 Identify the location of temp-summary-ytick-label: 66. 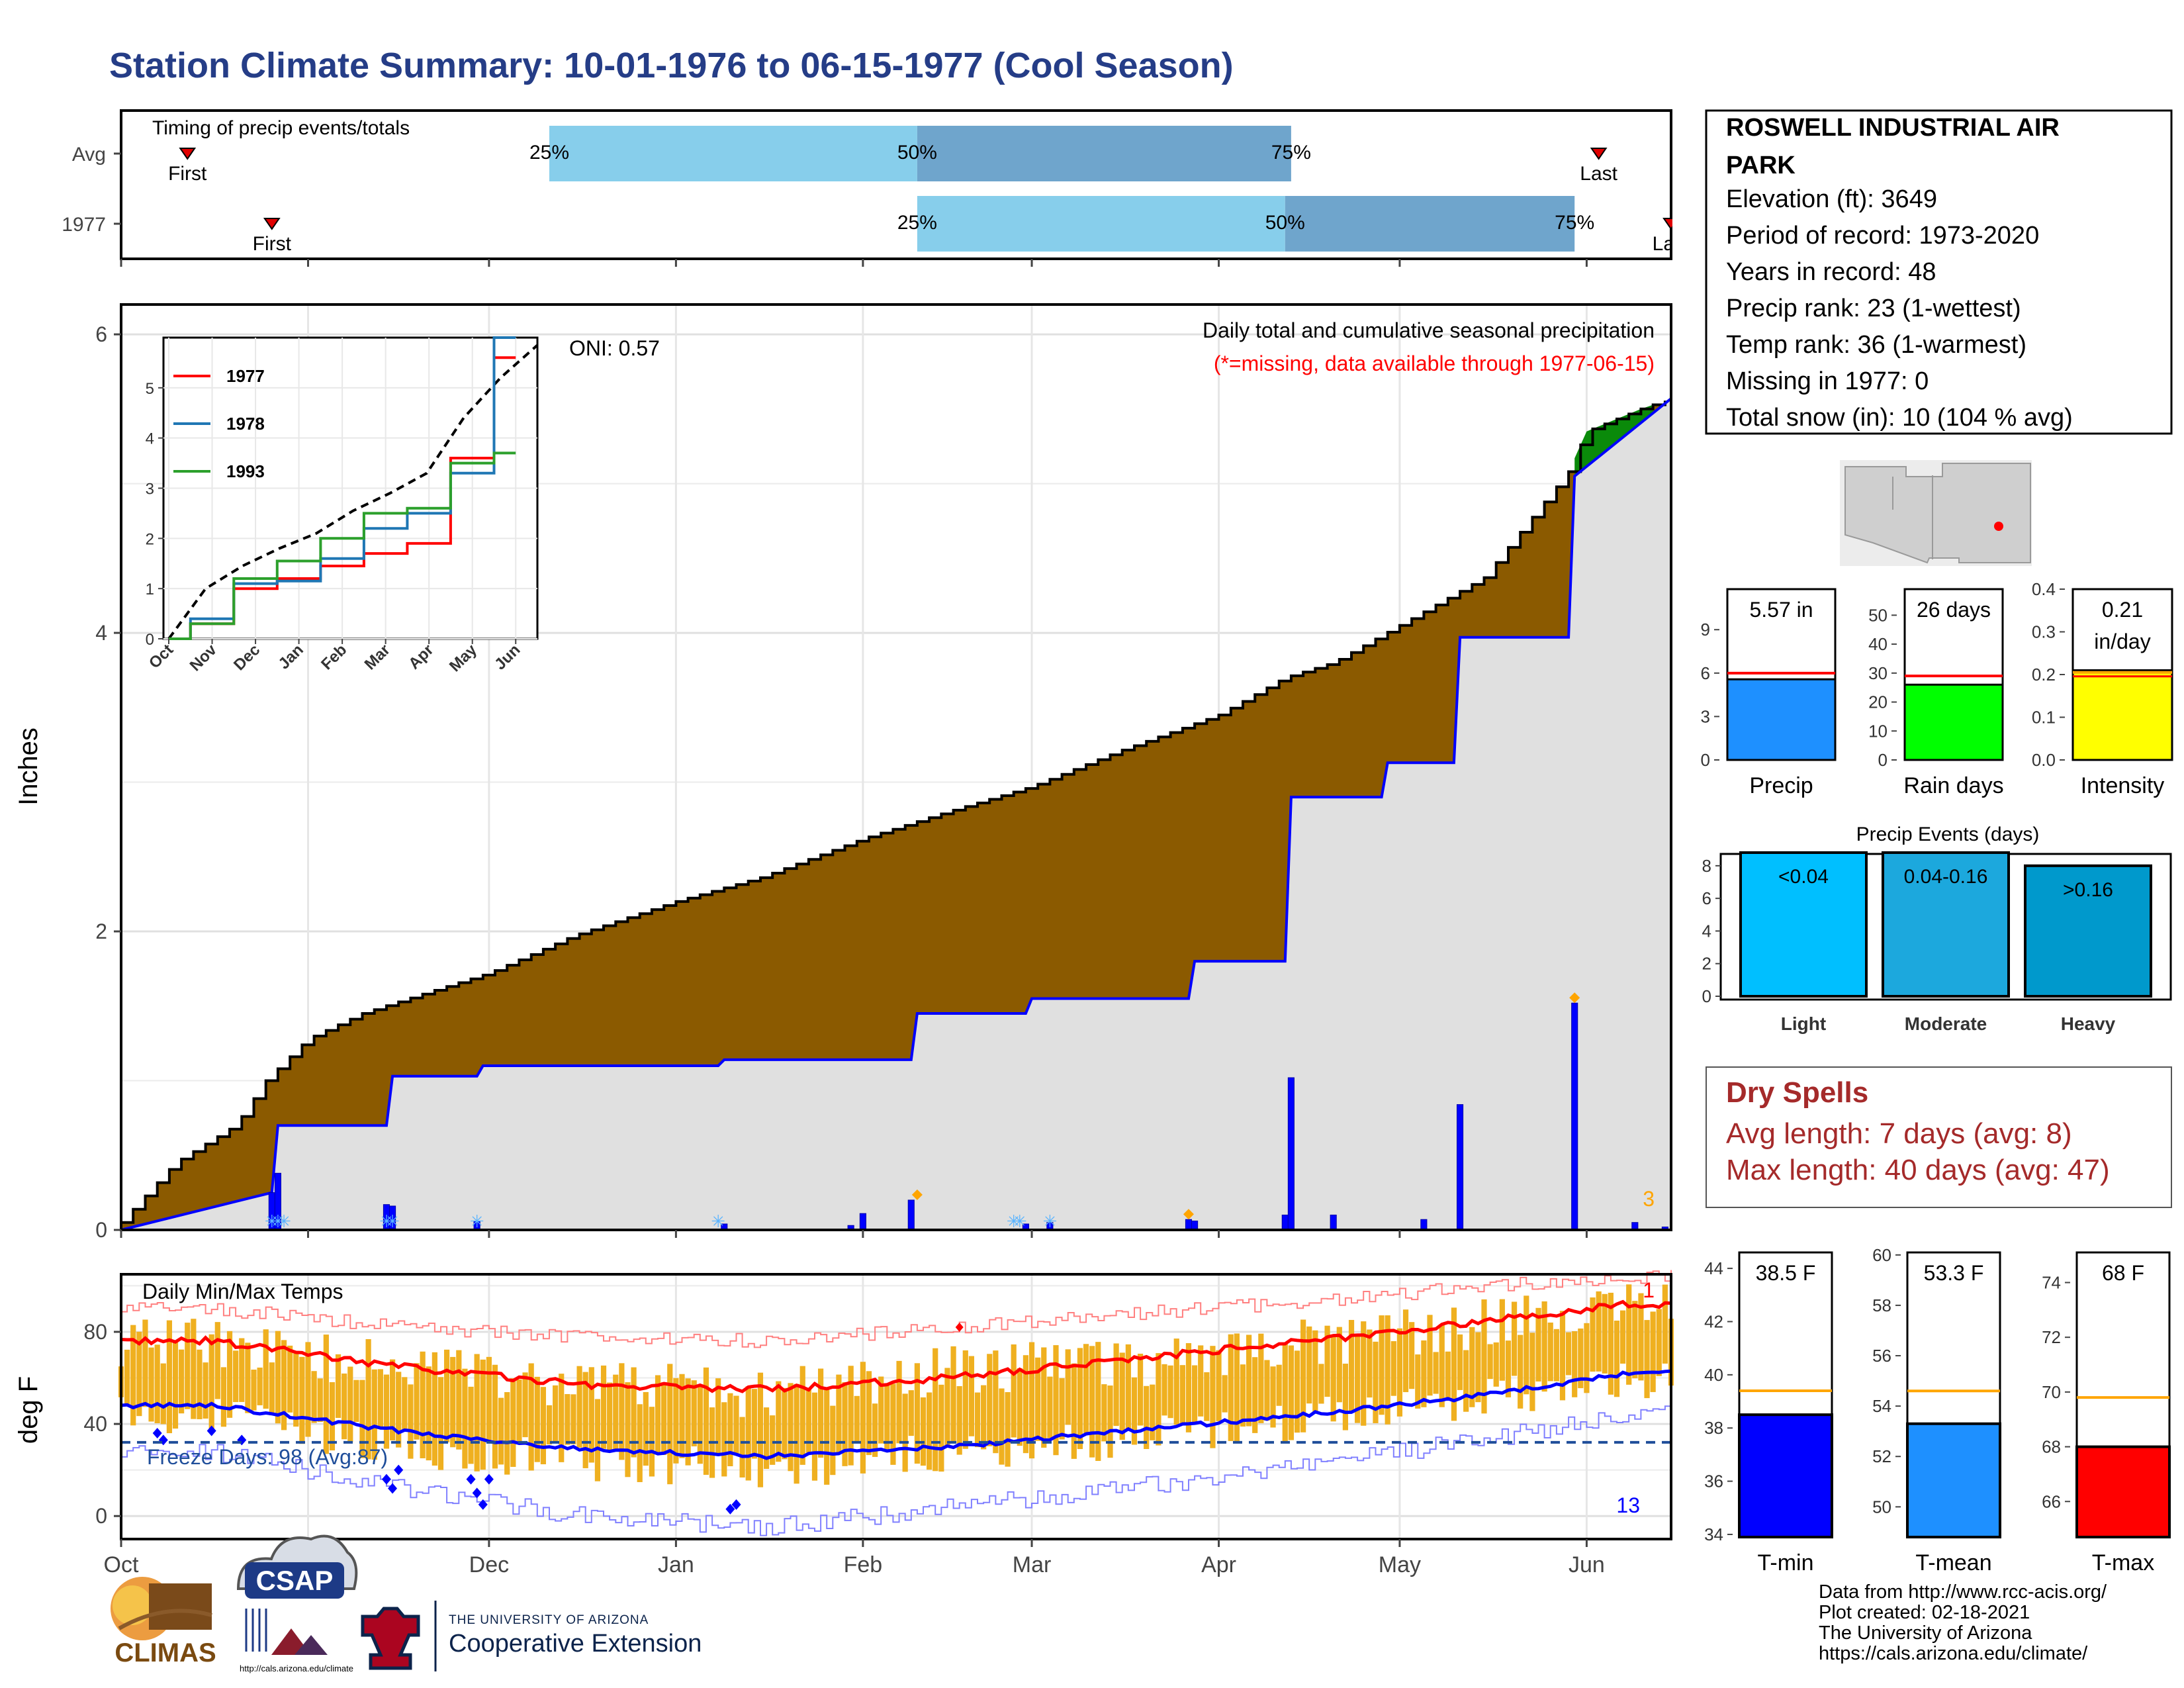
(2051, 1501).